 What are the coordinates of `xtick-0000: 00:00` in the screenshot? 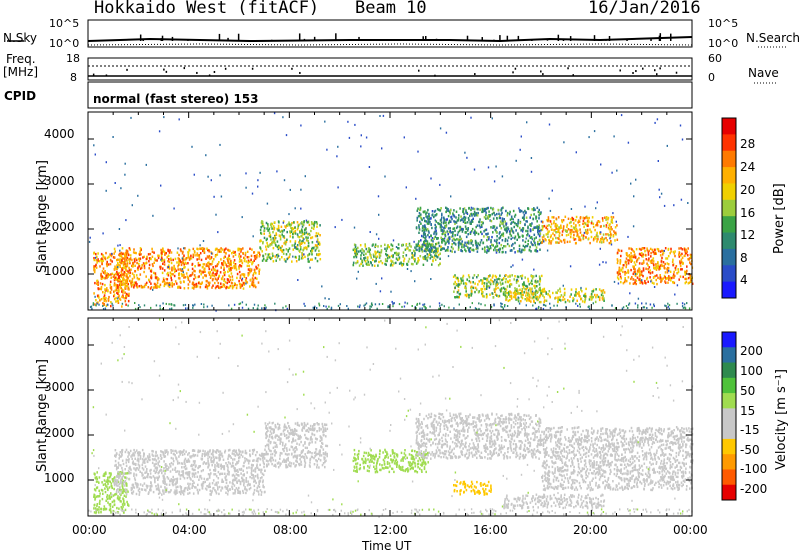 It's located at (89, 530).